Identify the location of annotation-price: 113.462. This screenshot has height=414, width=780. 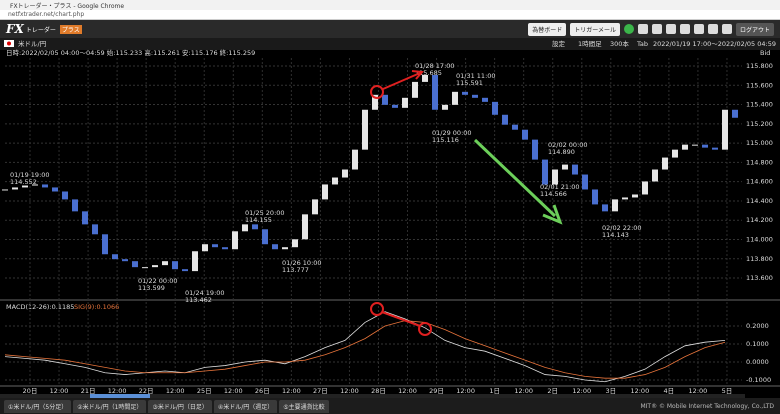
(198, 300).